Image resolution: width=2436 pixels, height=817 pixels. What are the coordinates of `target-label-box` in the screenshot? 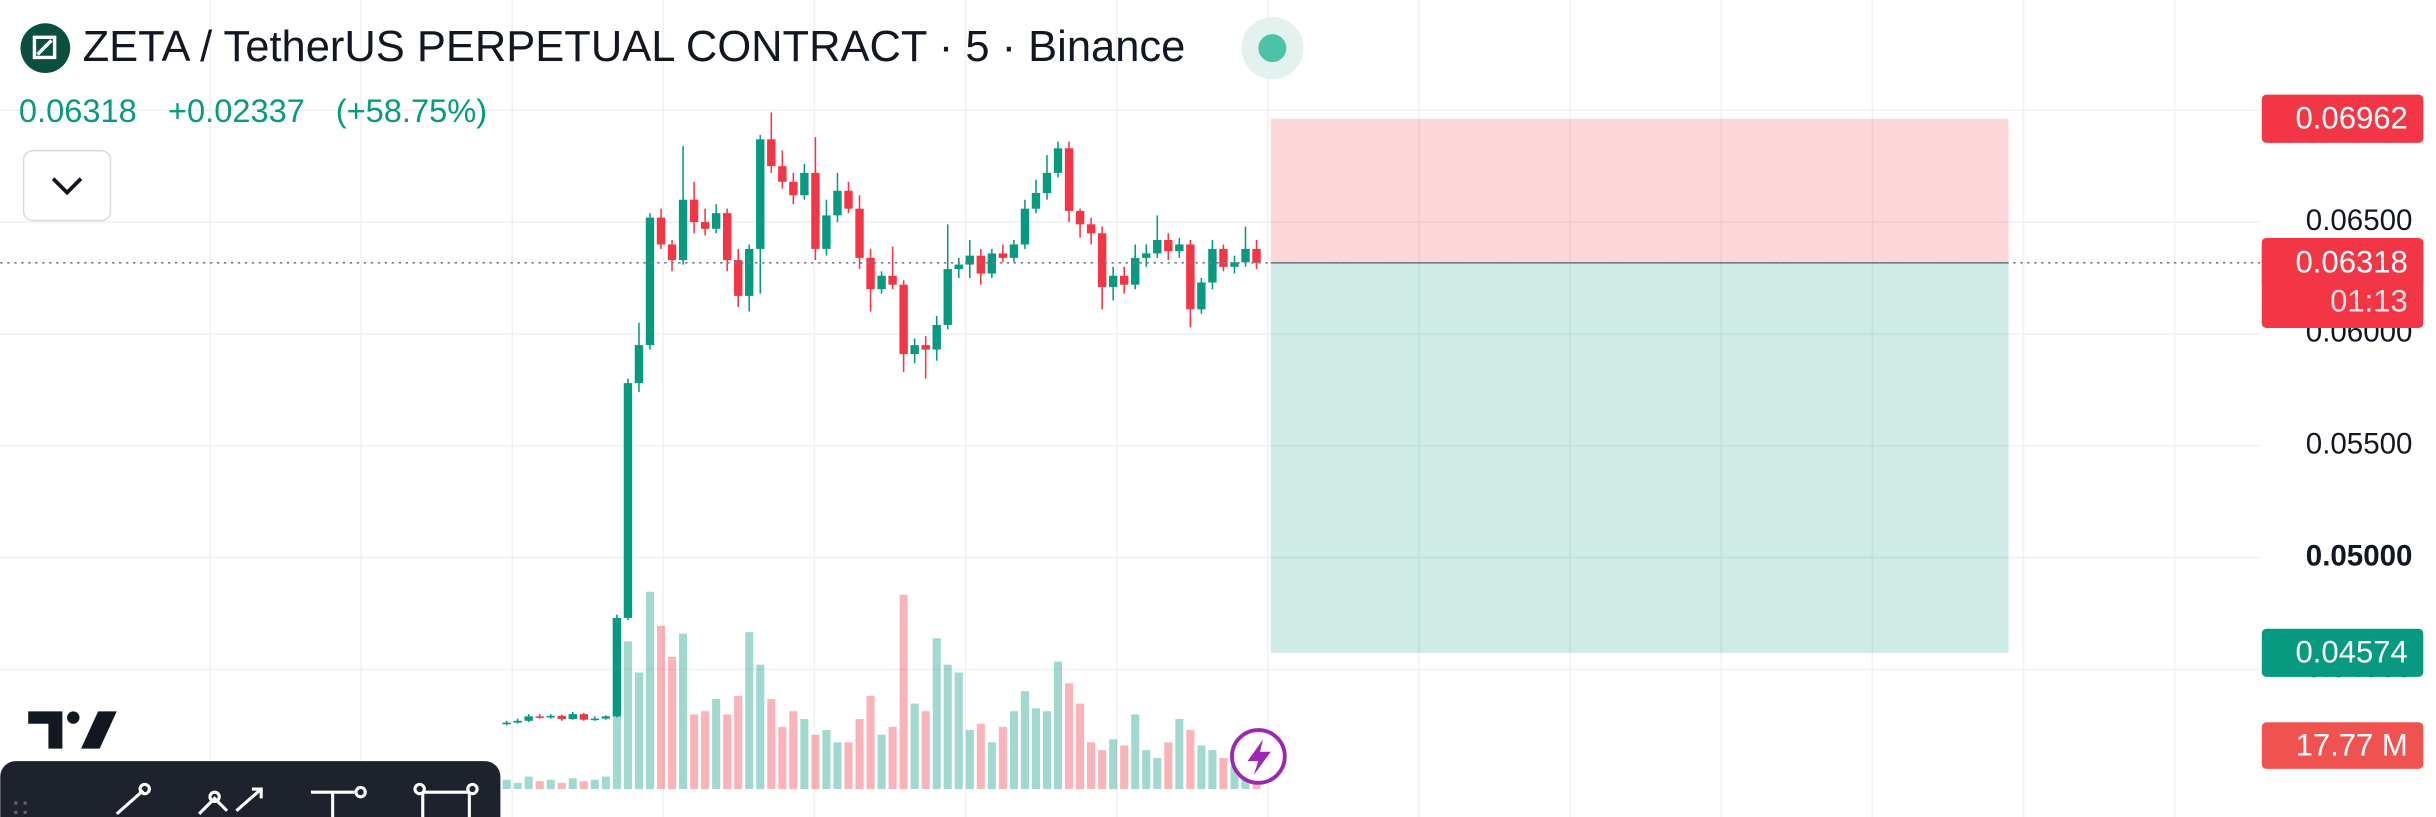 It's located at (2342, 652).